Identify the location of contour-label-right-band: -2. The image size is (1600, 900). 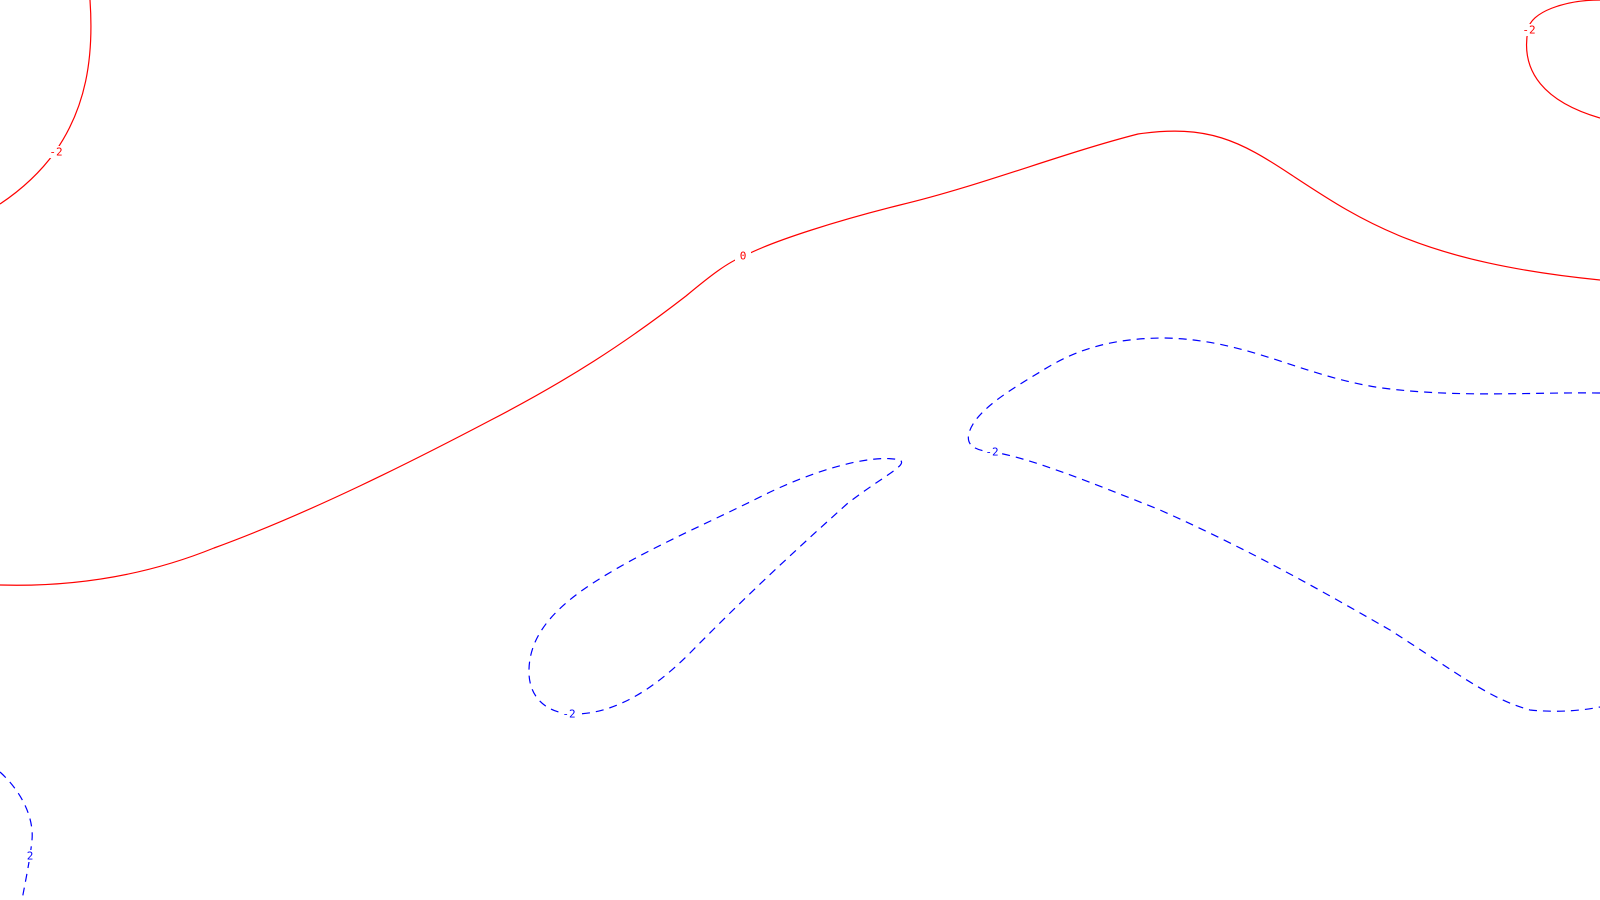
(991, 452).